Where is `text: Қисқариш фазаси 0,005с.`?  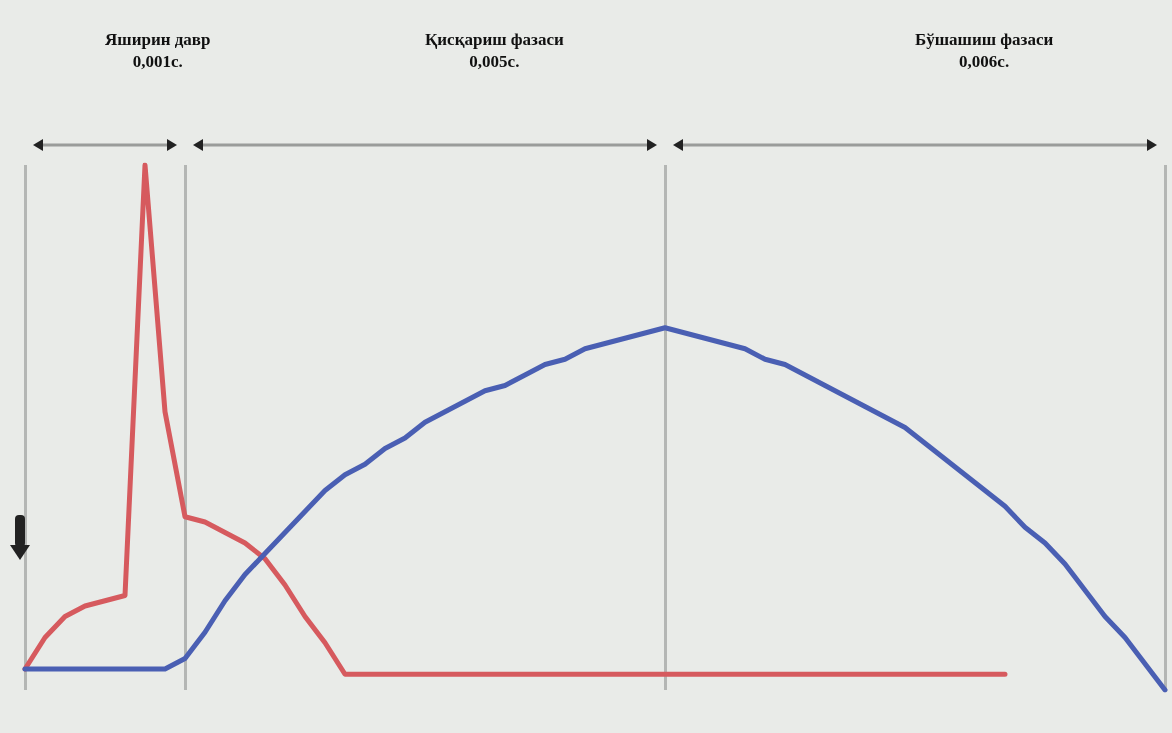
text: Қисқариш фазаси 0,005с. is located at coordinates (494, 50).